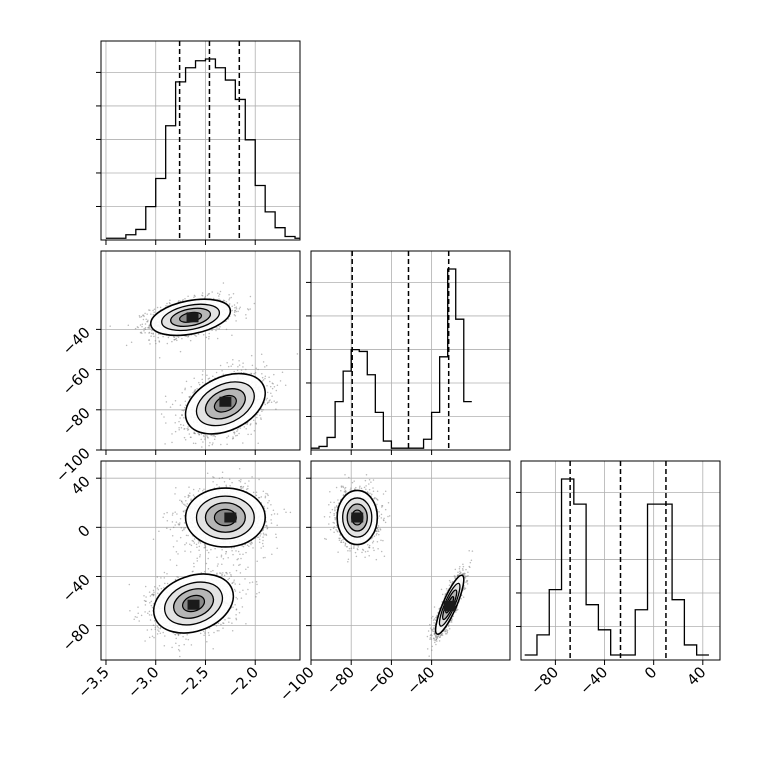 This screenshot has width=760, height=760. Describe the element at coordinates (193, 682) in the screenshot. I see `x-tick-label: −2.5` at that location.